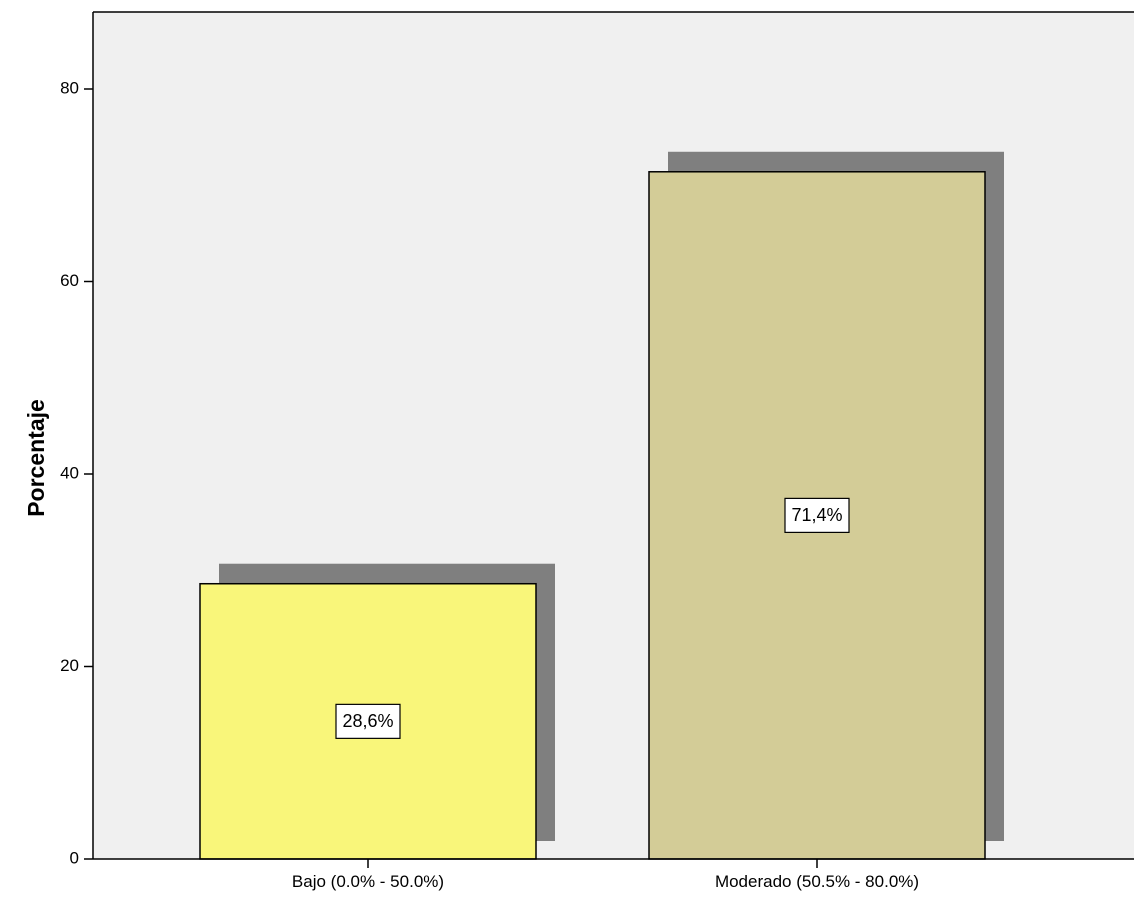 This screenshot has width=1134, height=904. Describe the element at coordinates (69, 472) in the screenshot. I see `y-tick-label: 40` at that location.